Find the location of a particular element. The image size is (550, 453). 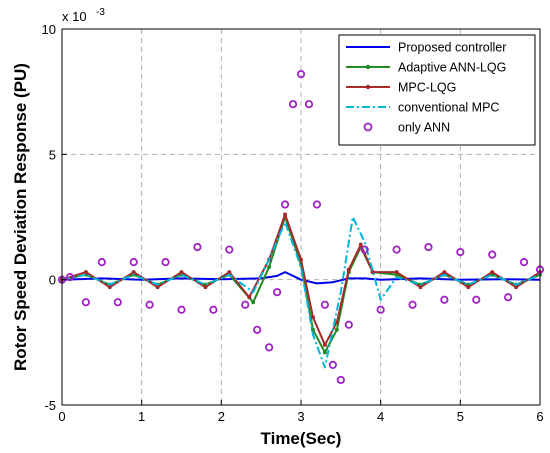

x-tick-label: 2 is located at coordinates (221, 416).